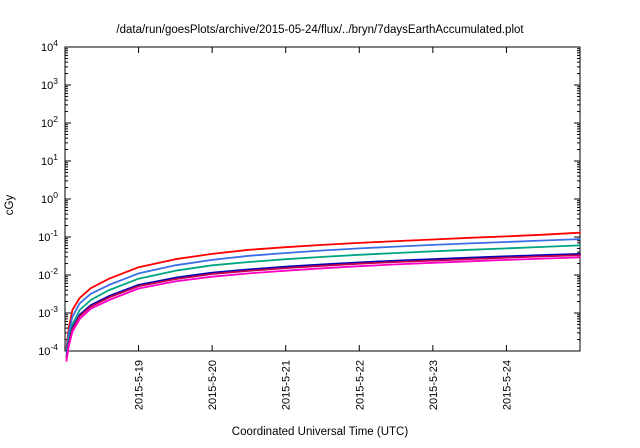 This screenshot has width=640, height=448. Describe the element at coordinates (287, 385) in the screenshot. I see `x-tick-label: 2015-5-21` at that location.